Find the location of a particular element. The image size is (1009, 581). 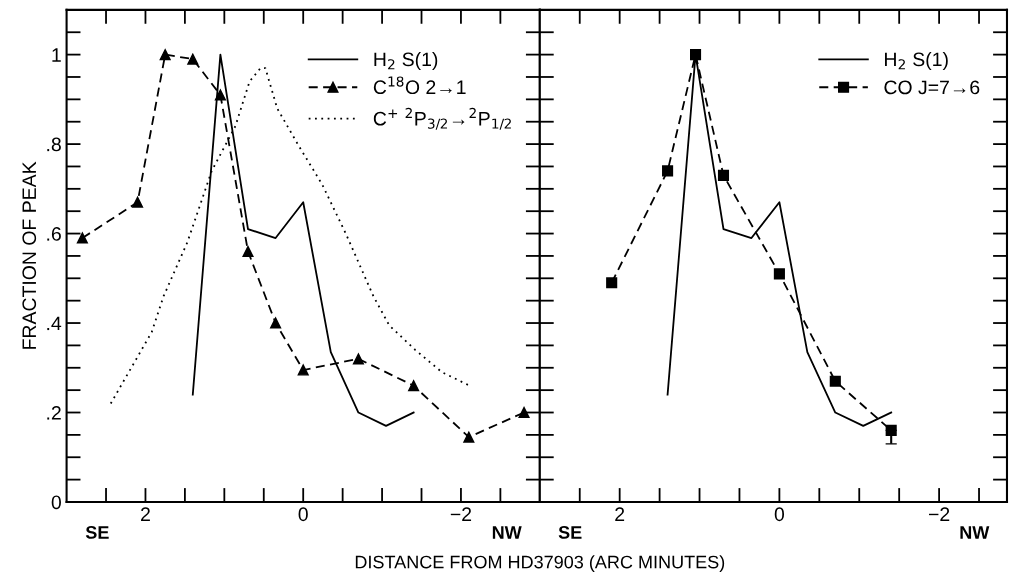

y-tick-label: 1 is located at coordinates (56, 55).